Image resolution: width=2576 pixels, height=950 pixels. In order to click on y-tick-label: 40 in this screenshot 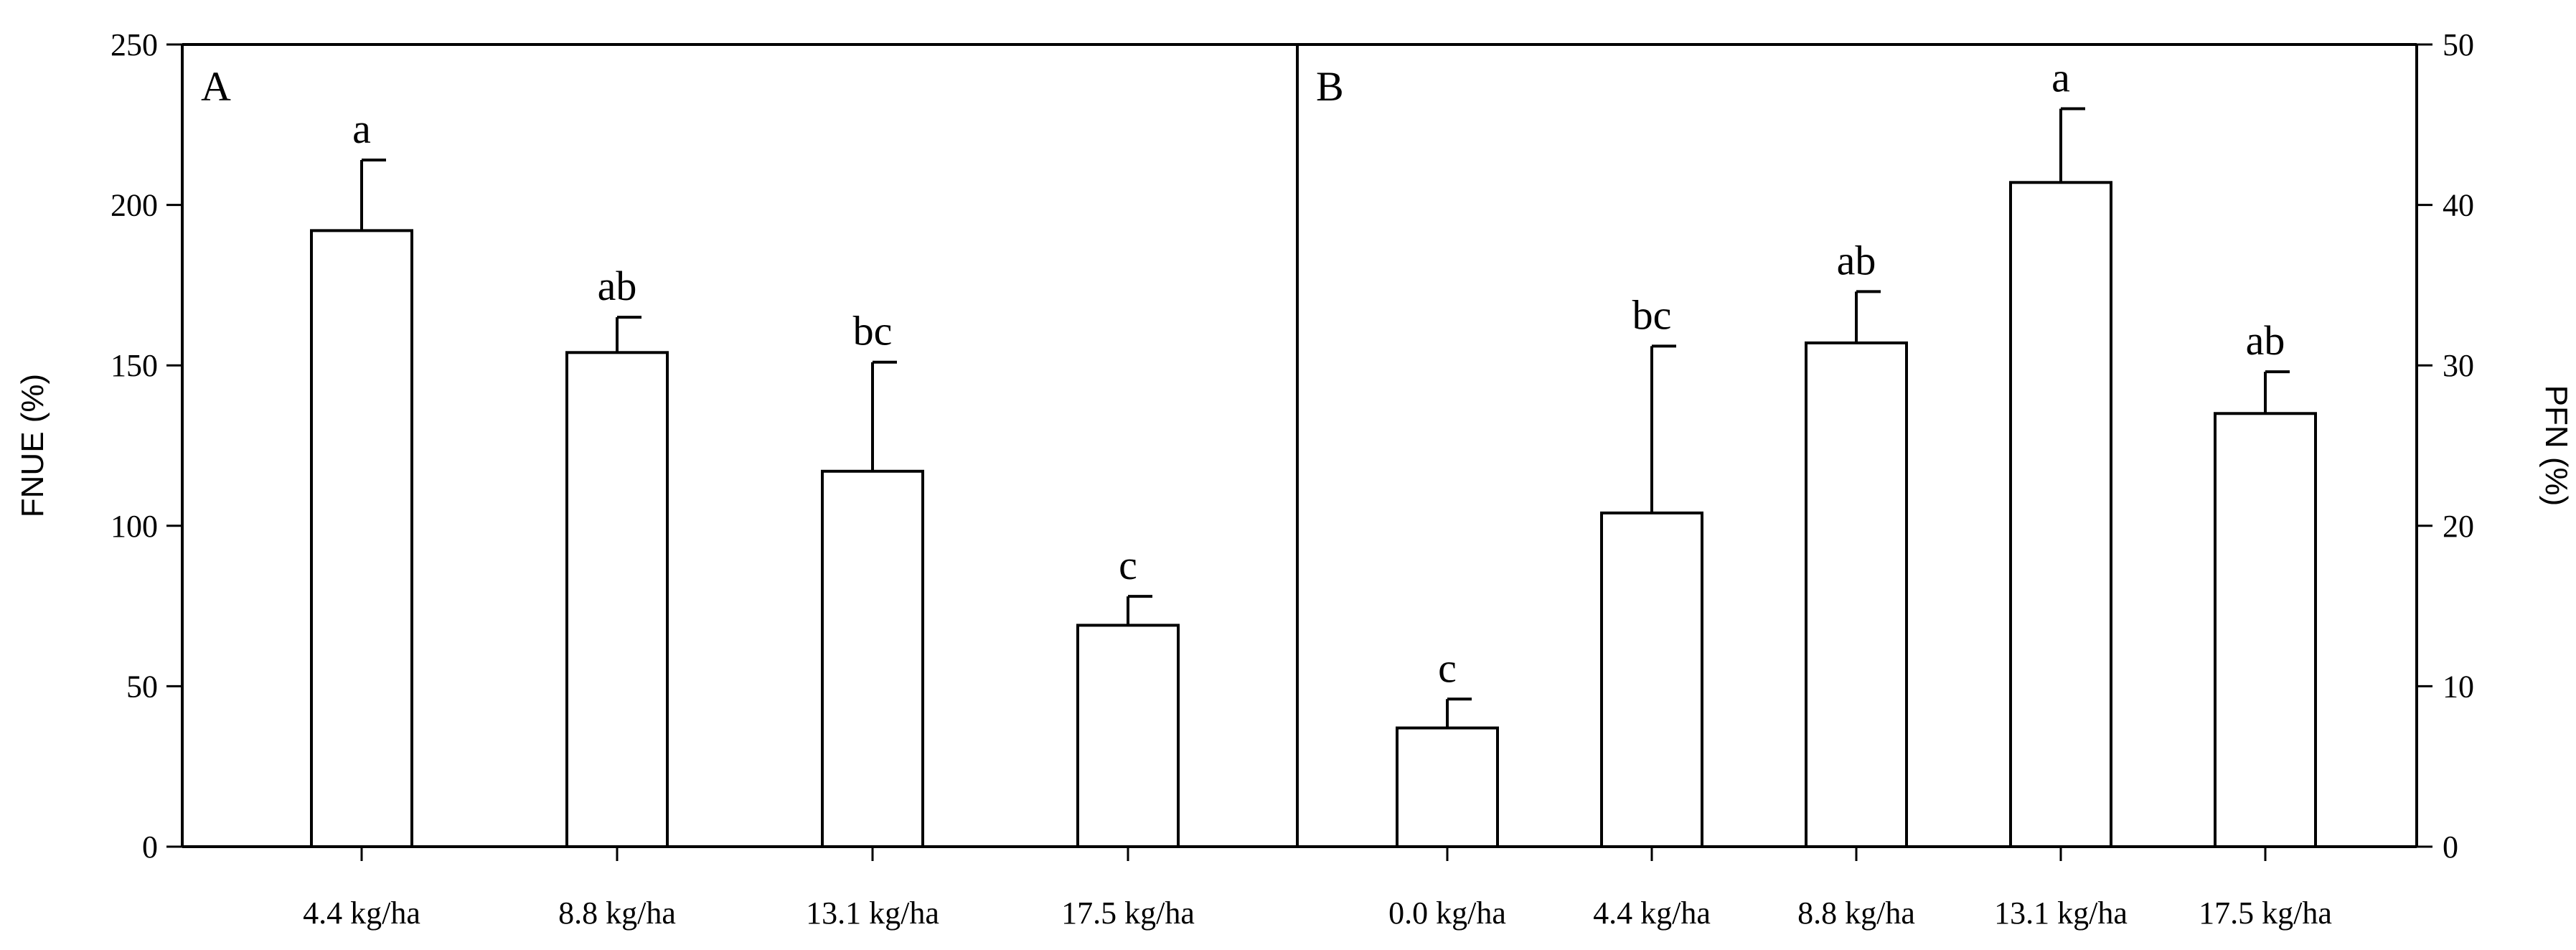, I will do `click(2458, 205)`.